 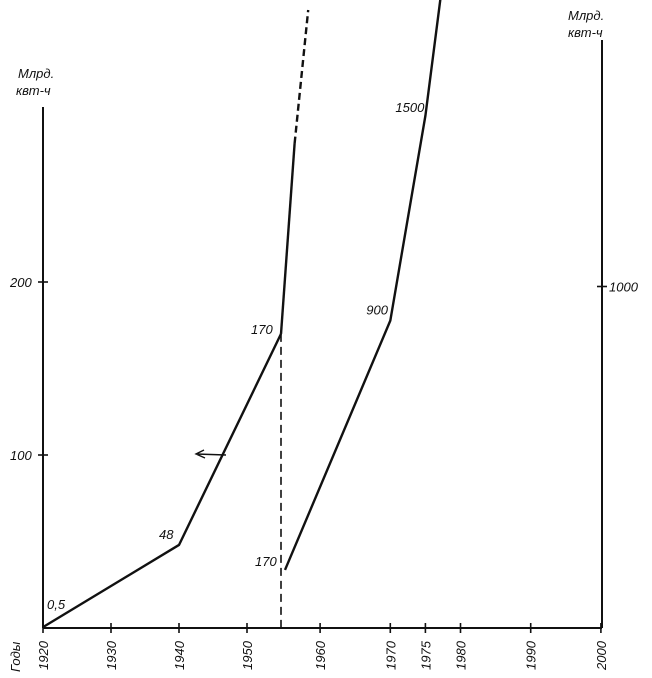 I want to click on right-x-tick-label: 2000, so click(x=601, y=655).